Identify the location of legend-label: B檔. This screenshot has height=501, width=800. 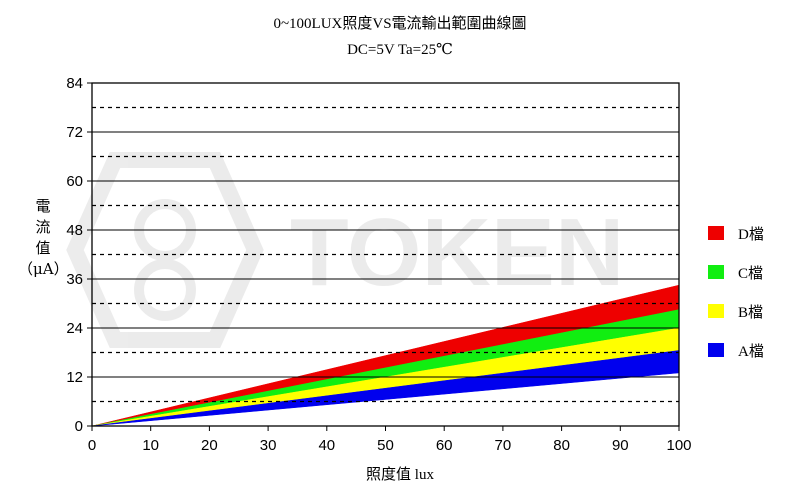
(750, 312).